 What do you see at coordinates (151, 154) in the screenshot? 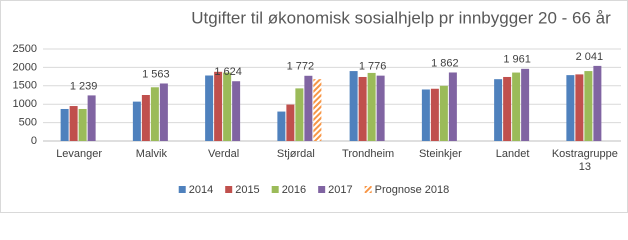
I see `x-tick-label: Malvik` at bounding box center [151, 154].